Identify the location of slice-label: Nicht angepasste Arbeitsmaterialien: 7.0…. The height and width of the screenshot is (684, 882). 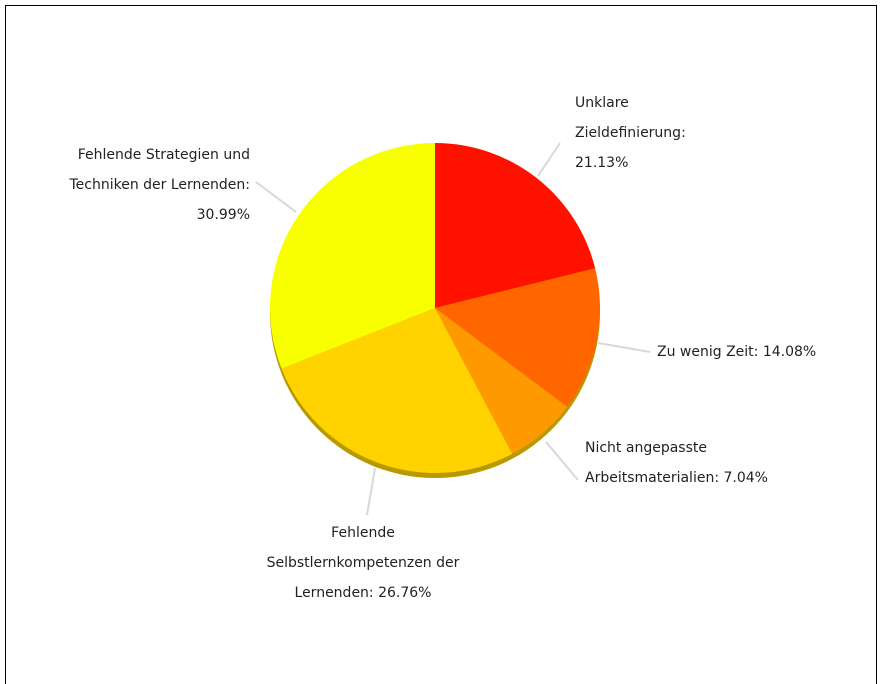
(676, 463).